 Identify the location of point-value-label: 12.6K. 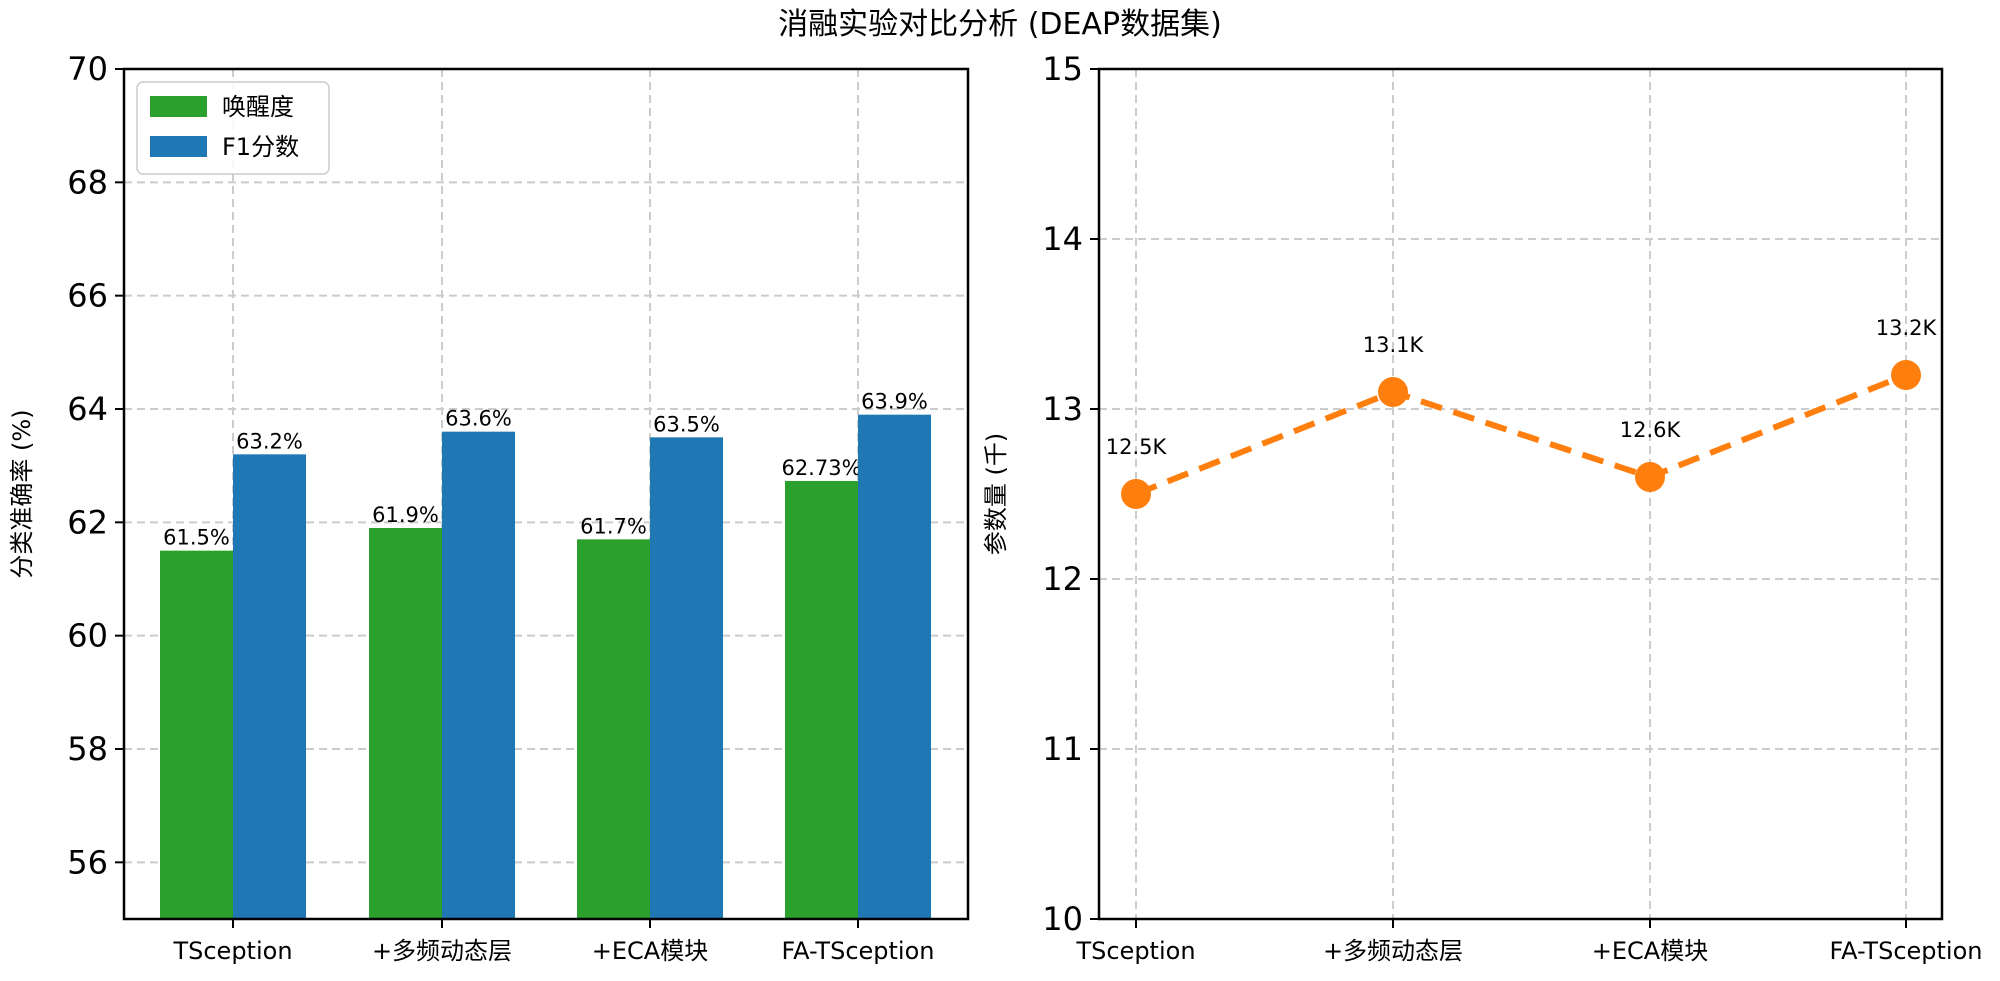
(1651, 430).